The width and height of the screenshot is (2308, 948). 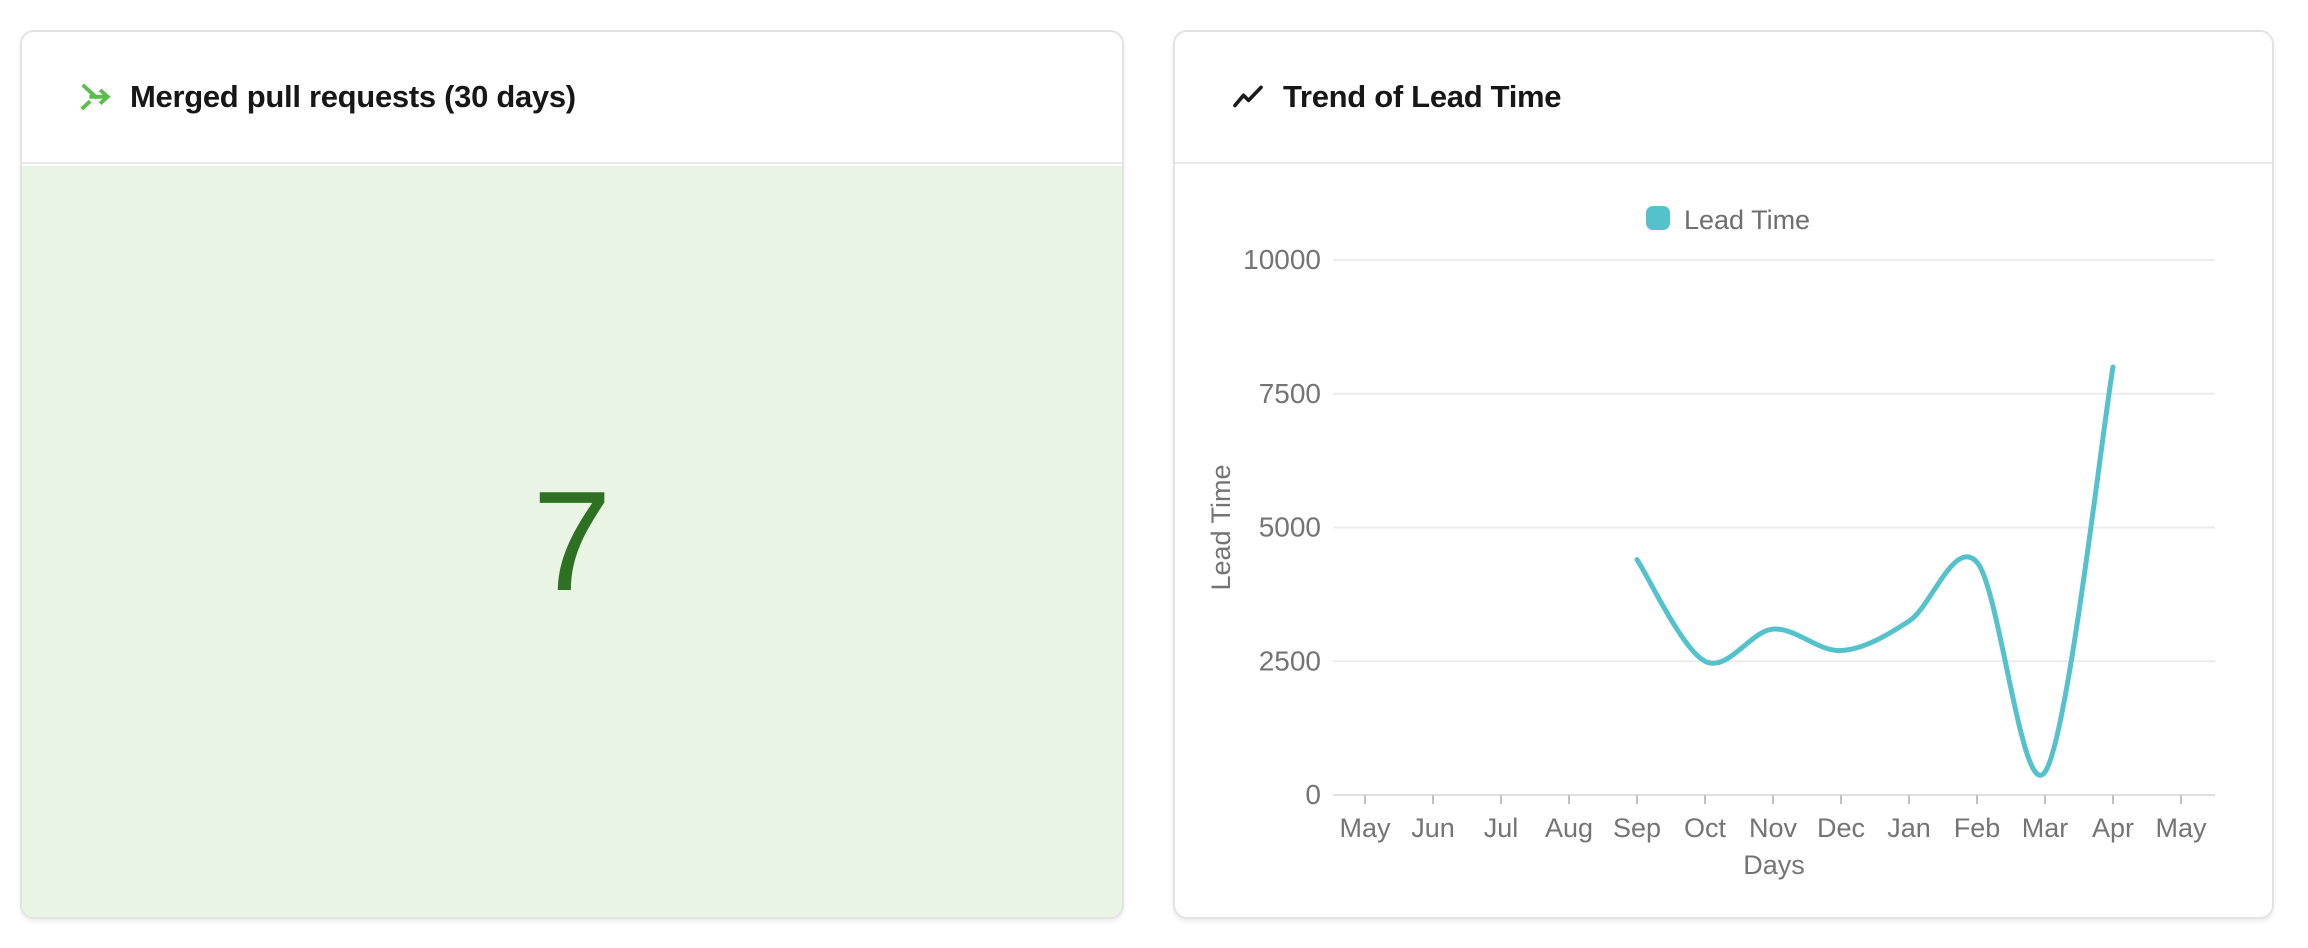 I want to click on legend-item-lead-time: Lead Time, so click(x=1728, y=220).